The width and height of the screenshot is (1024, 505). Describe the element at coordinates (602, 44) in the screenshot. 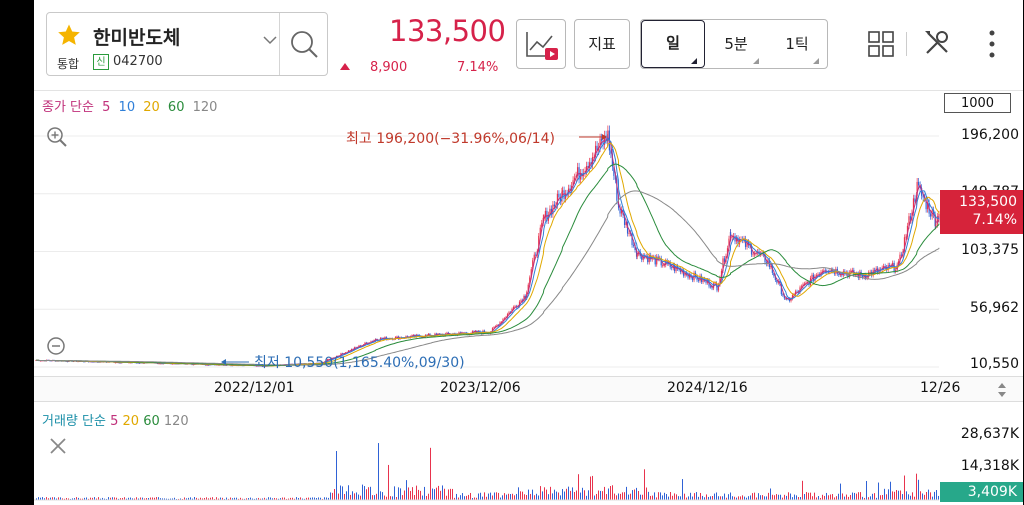

I see `indicator-button: 지표` at that location.